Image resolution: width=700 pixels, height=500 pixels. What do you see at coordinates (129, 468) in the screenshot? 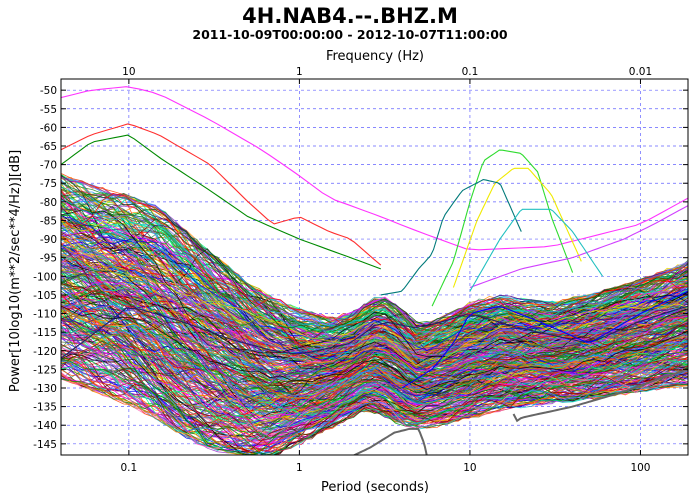
I see `x-tick-label: 0.1` at bounding box center [129, 468].